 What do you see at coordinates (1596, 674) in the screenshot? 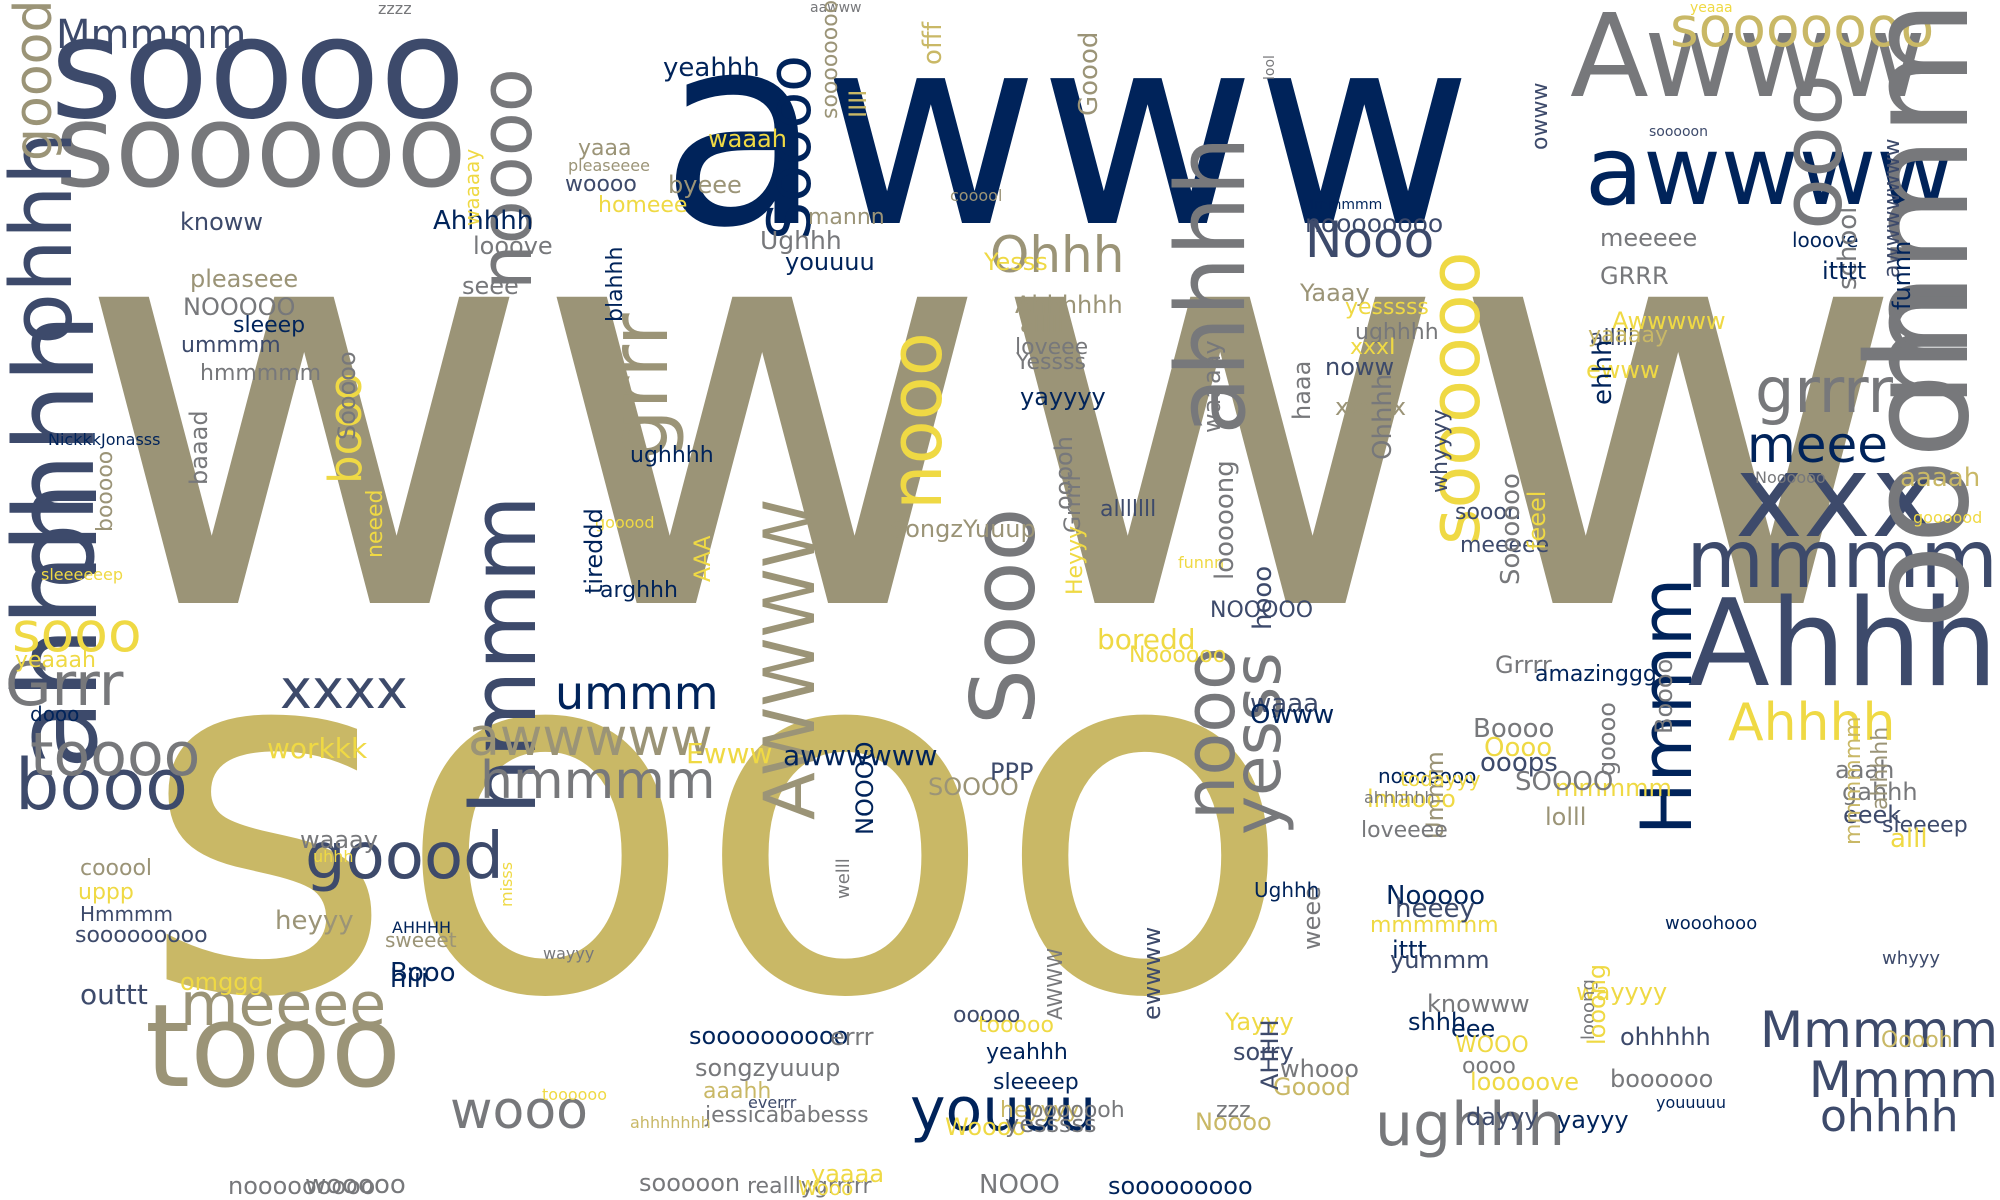
I see `word-amazinggg: amazinggg` at bounding box center [1596, 674].